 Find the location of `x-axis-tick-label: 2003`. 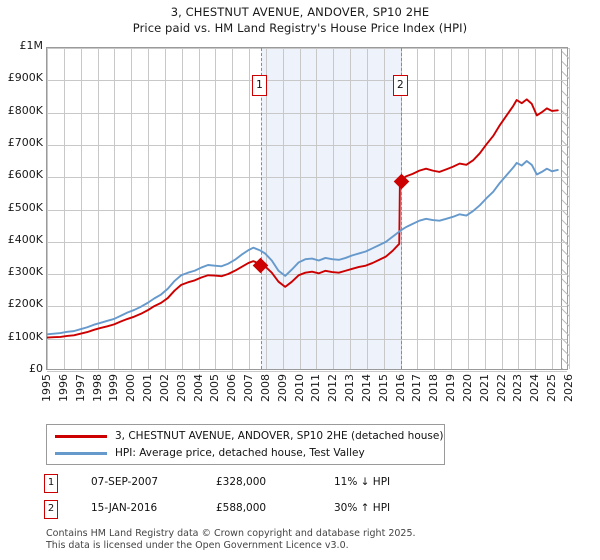

x-axis-tick-label: 2003 is located at coordinates (181, 388).